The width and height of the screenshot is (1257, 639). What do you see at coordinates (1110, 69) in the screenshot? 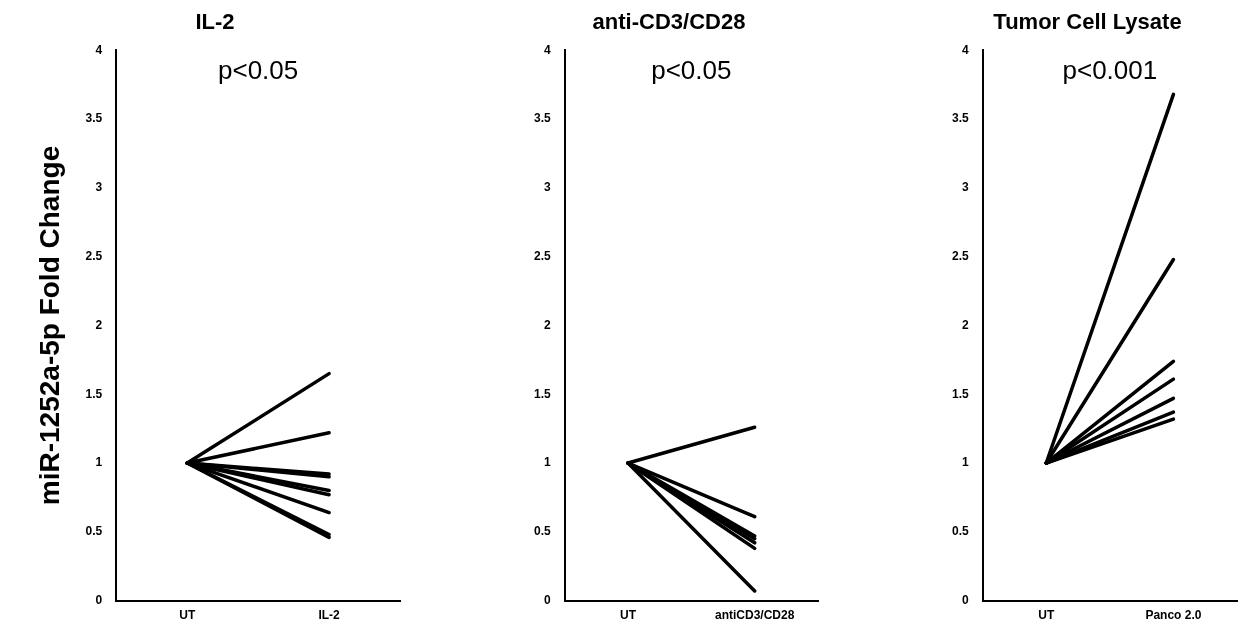
I see `annotation: p<0.001` at bounding box center [1110, 69].